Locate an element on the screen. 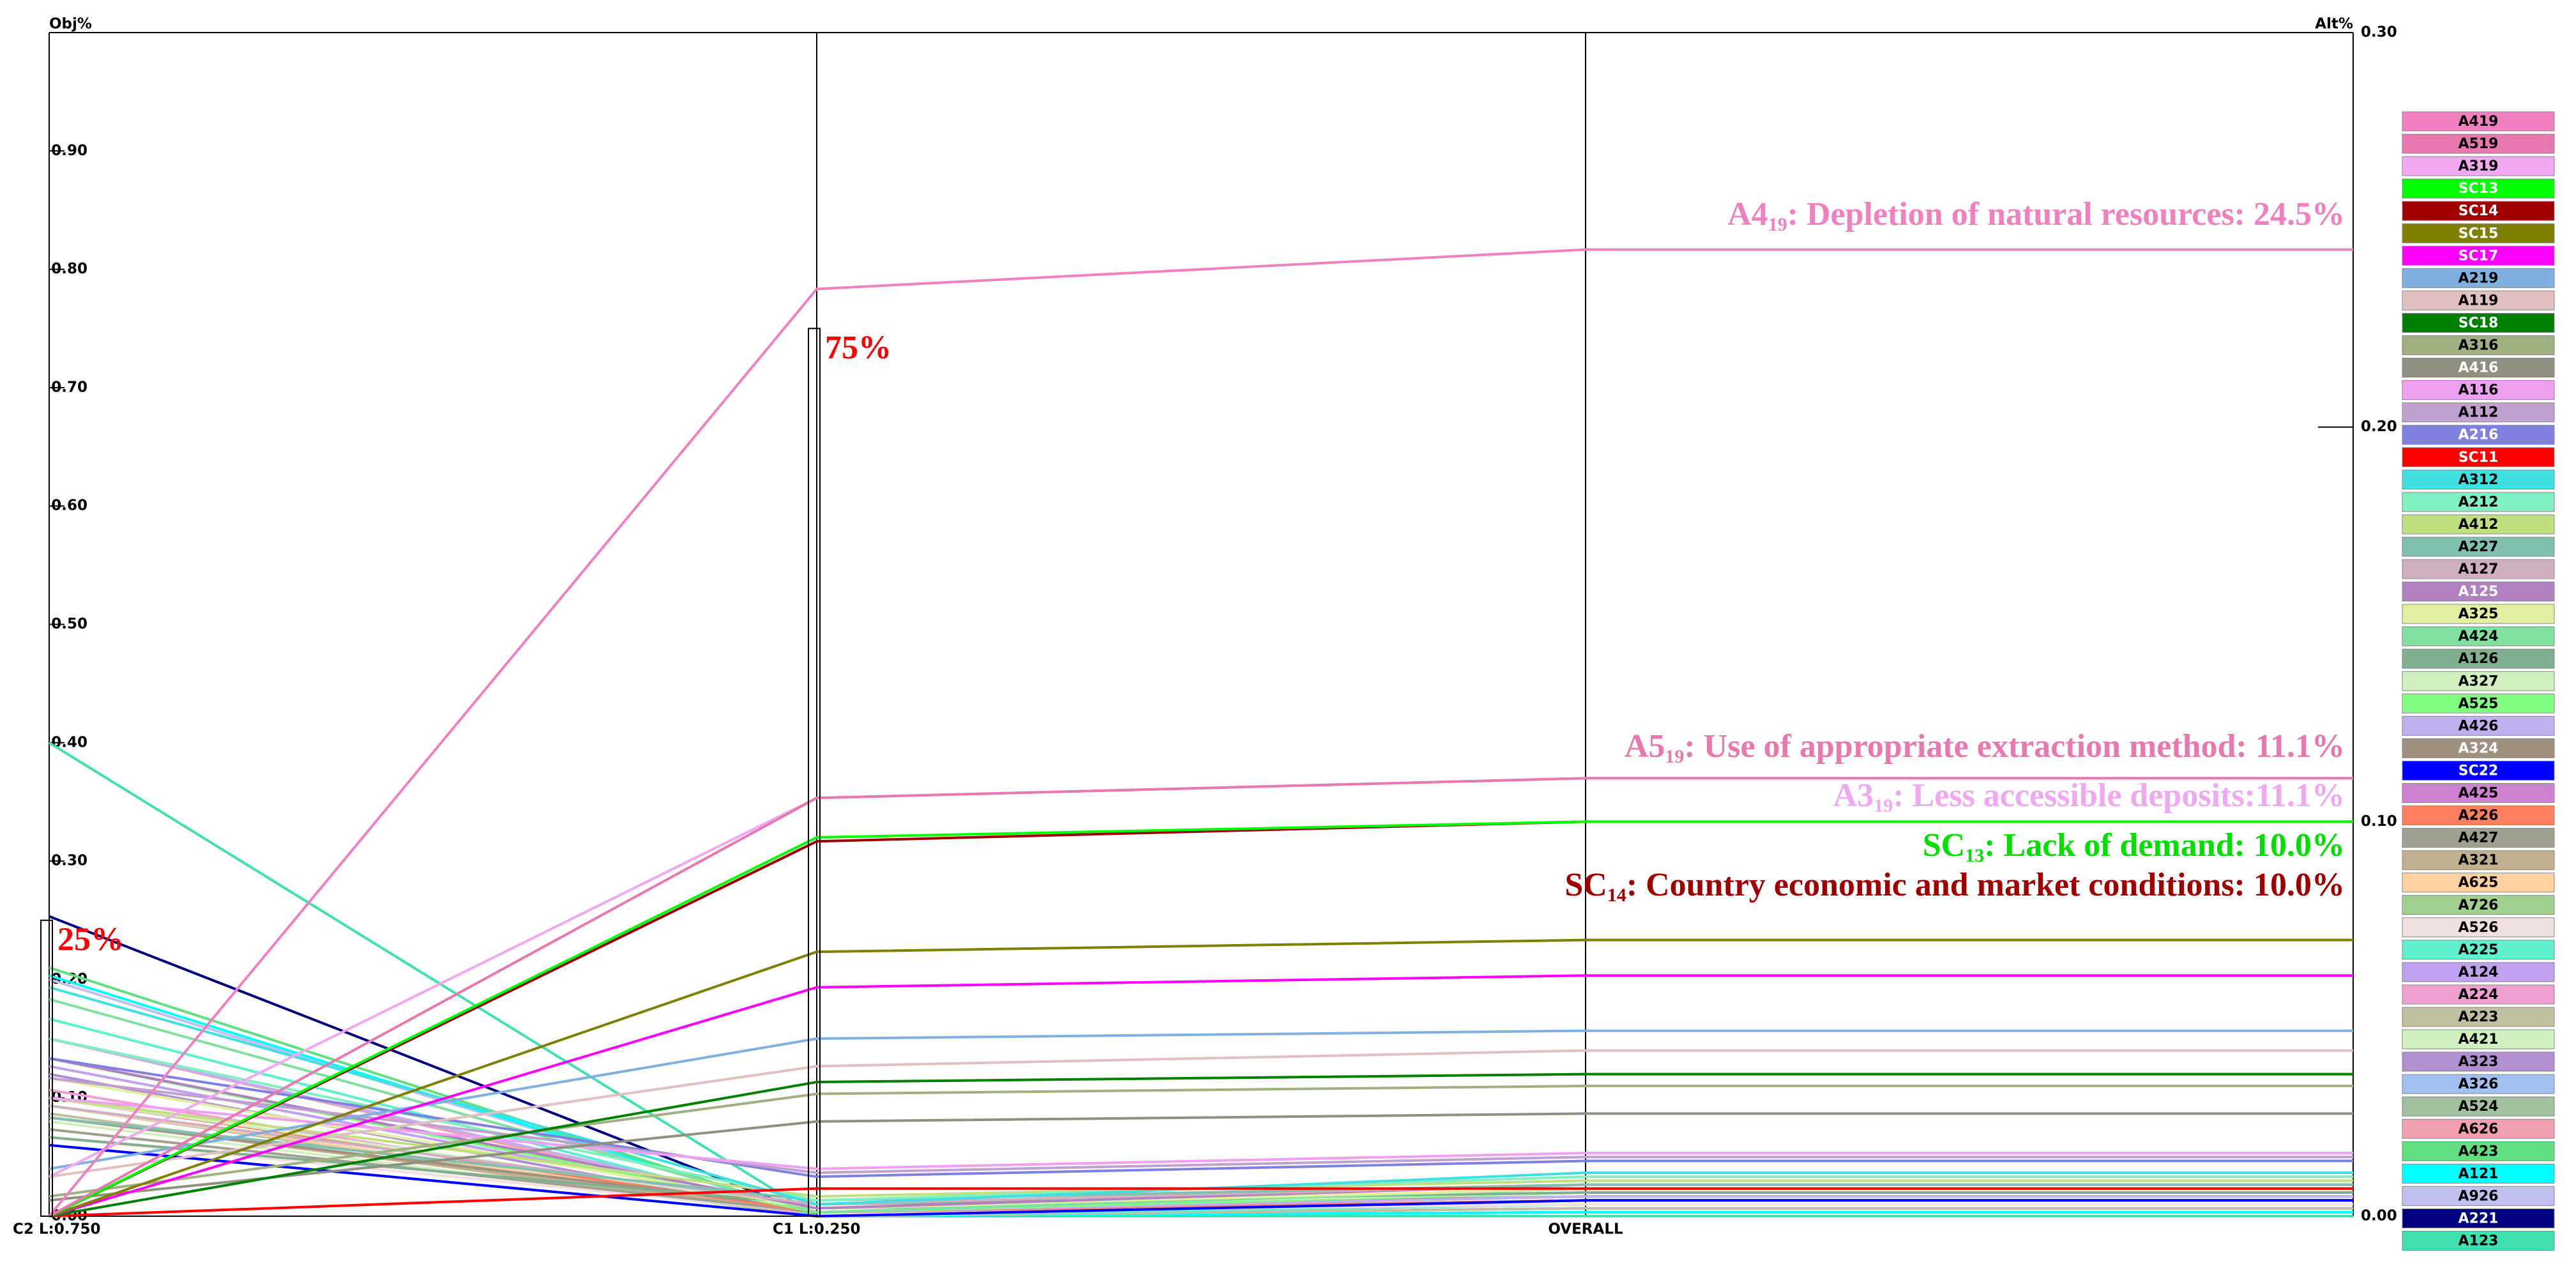 Image resolution: width=2576 pixels, height=1266 pixels. y2-tick-label: 0.00 is located at coordinates (2379, 1216).